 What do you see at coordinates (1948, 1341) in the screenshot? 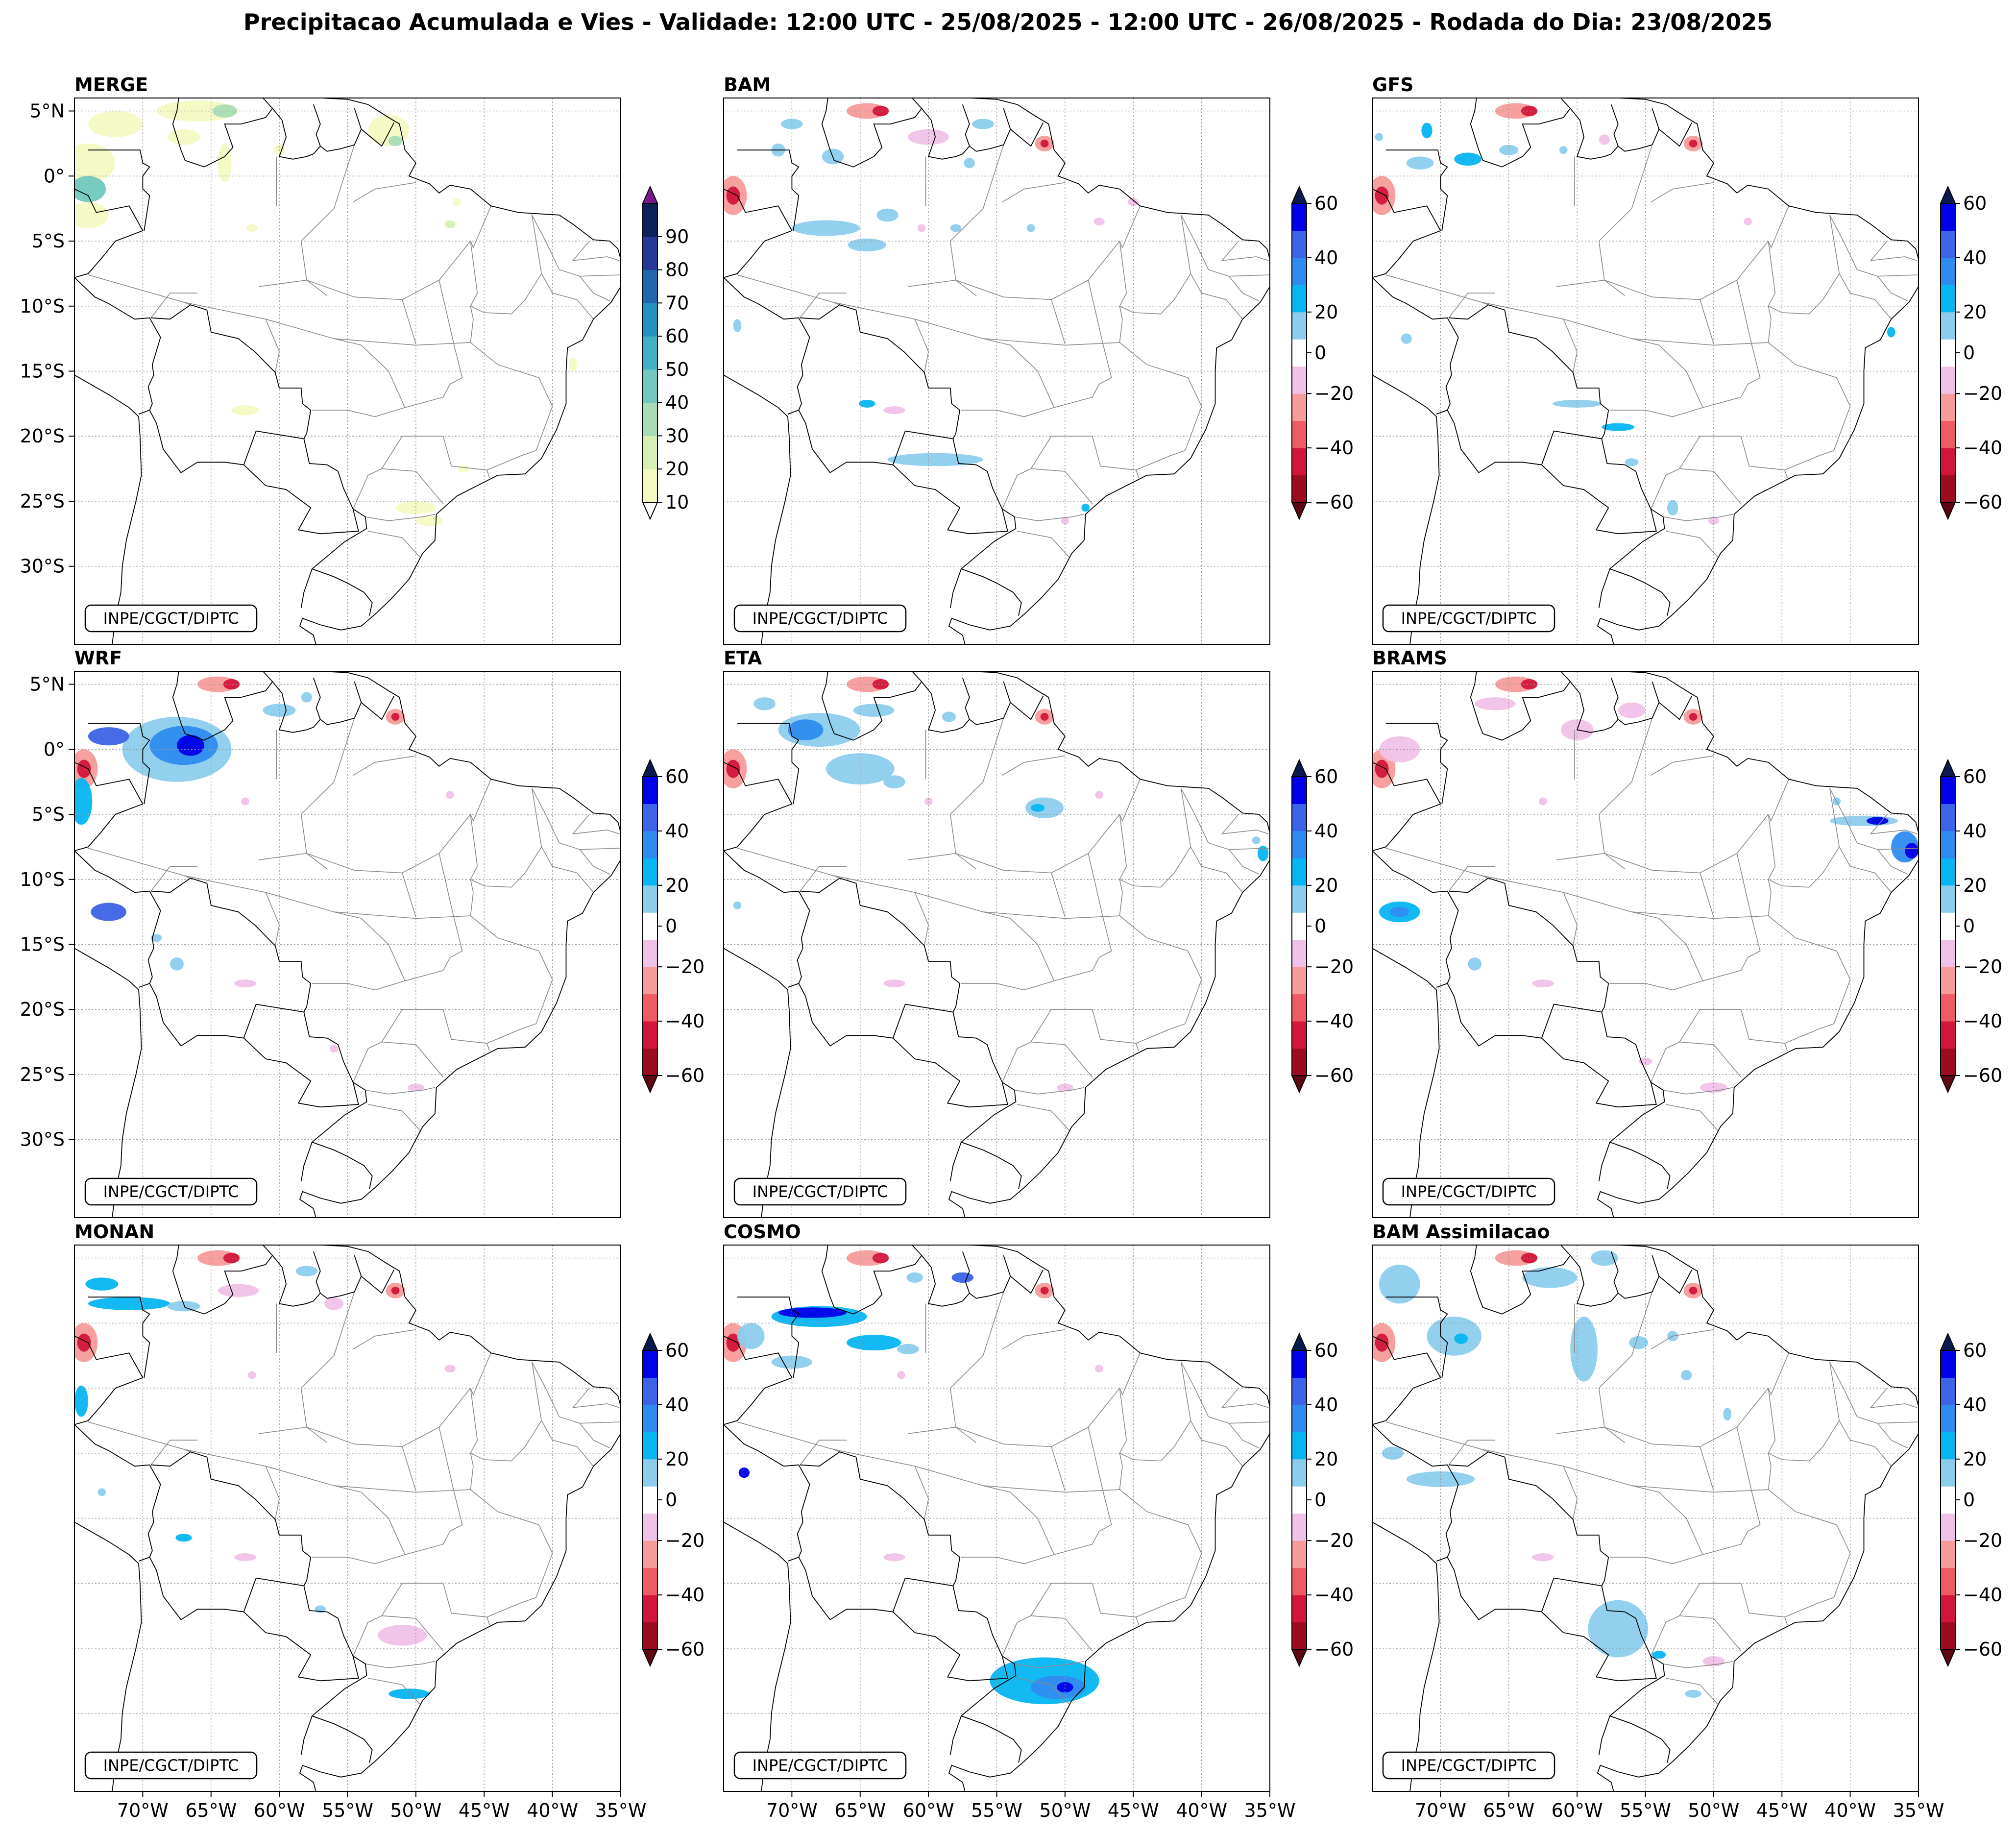
I see `colorbar-extend-max` at bounding box center [1948, 1341].